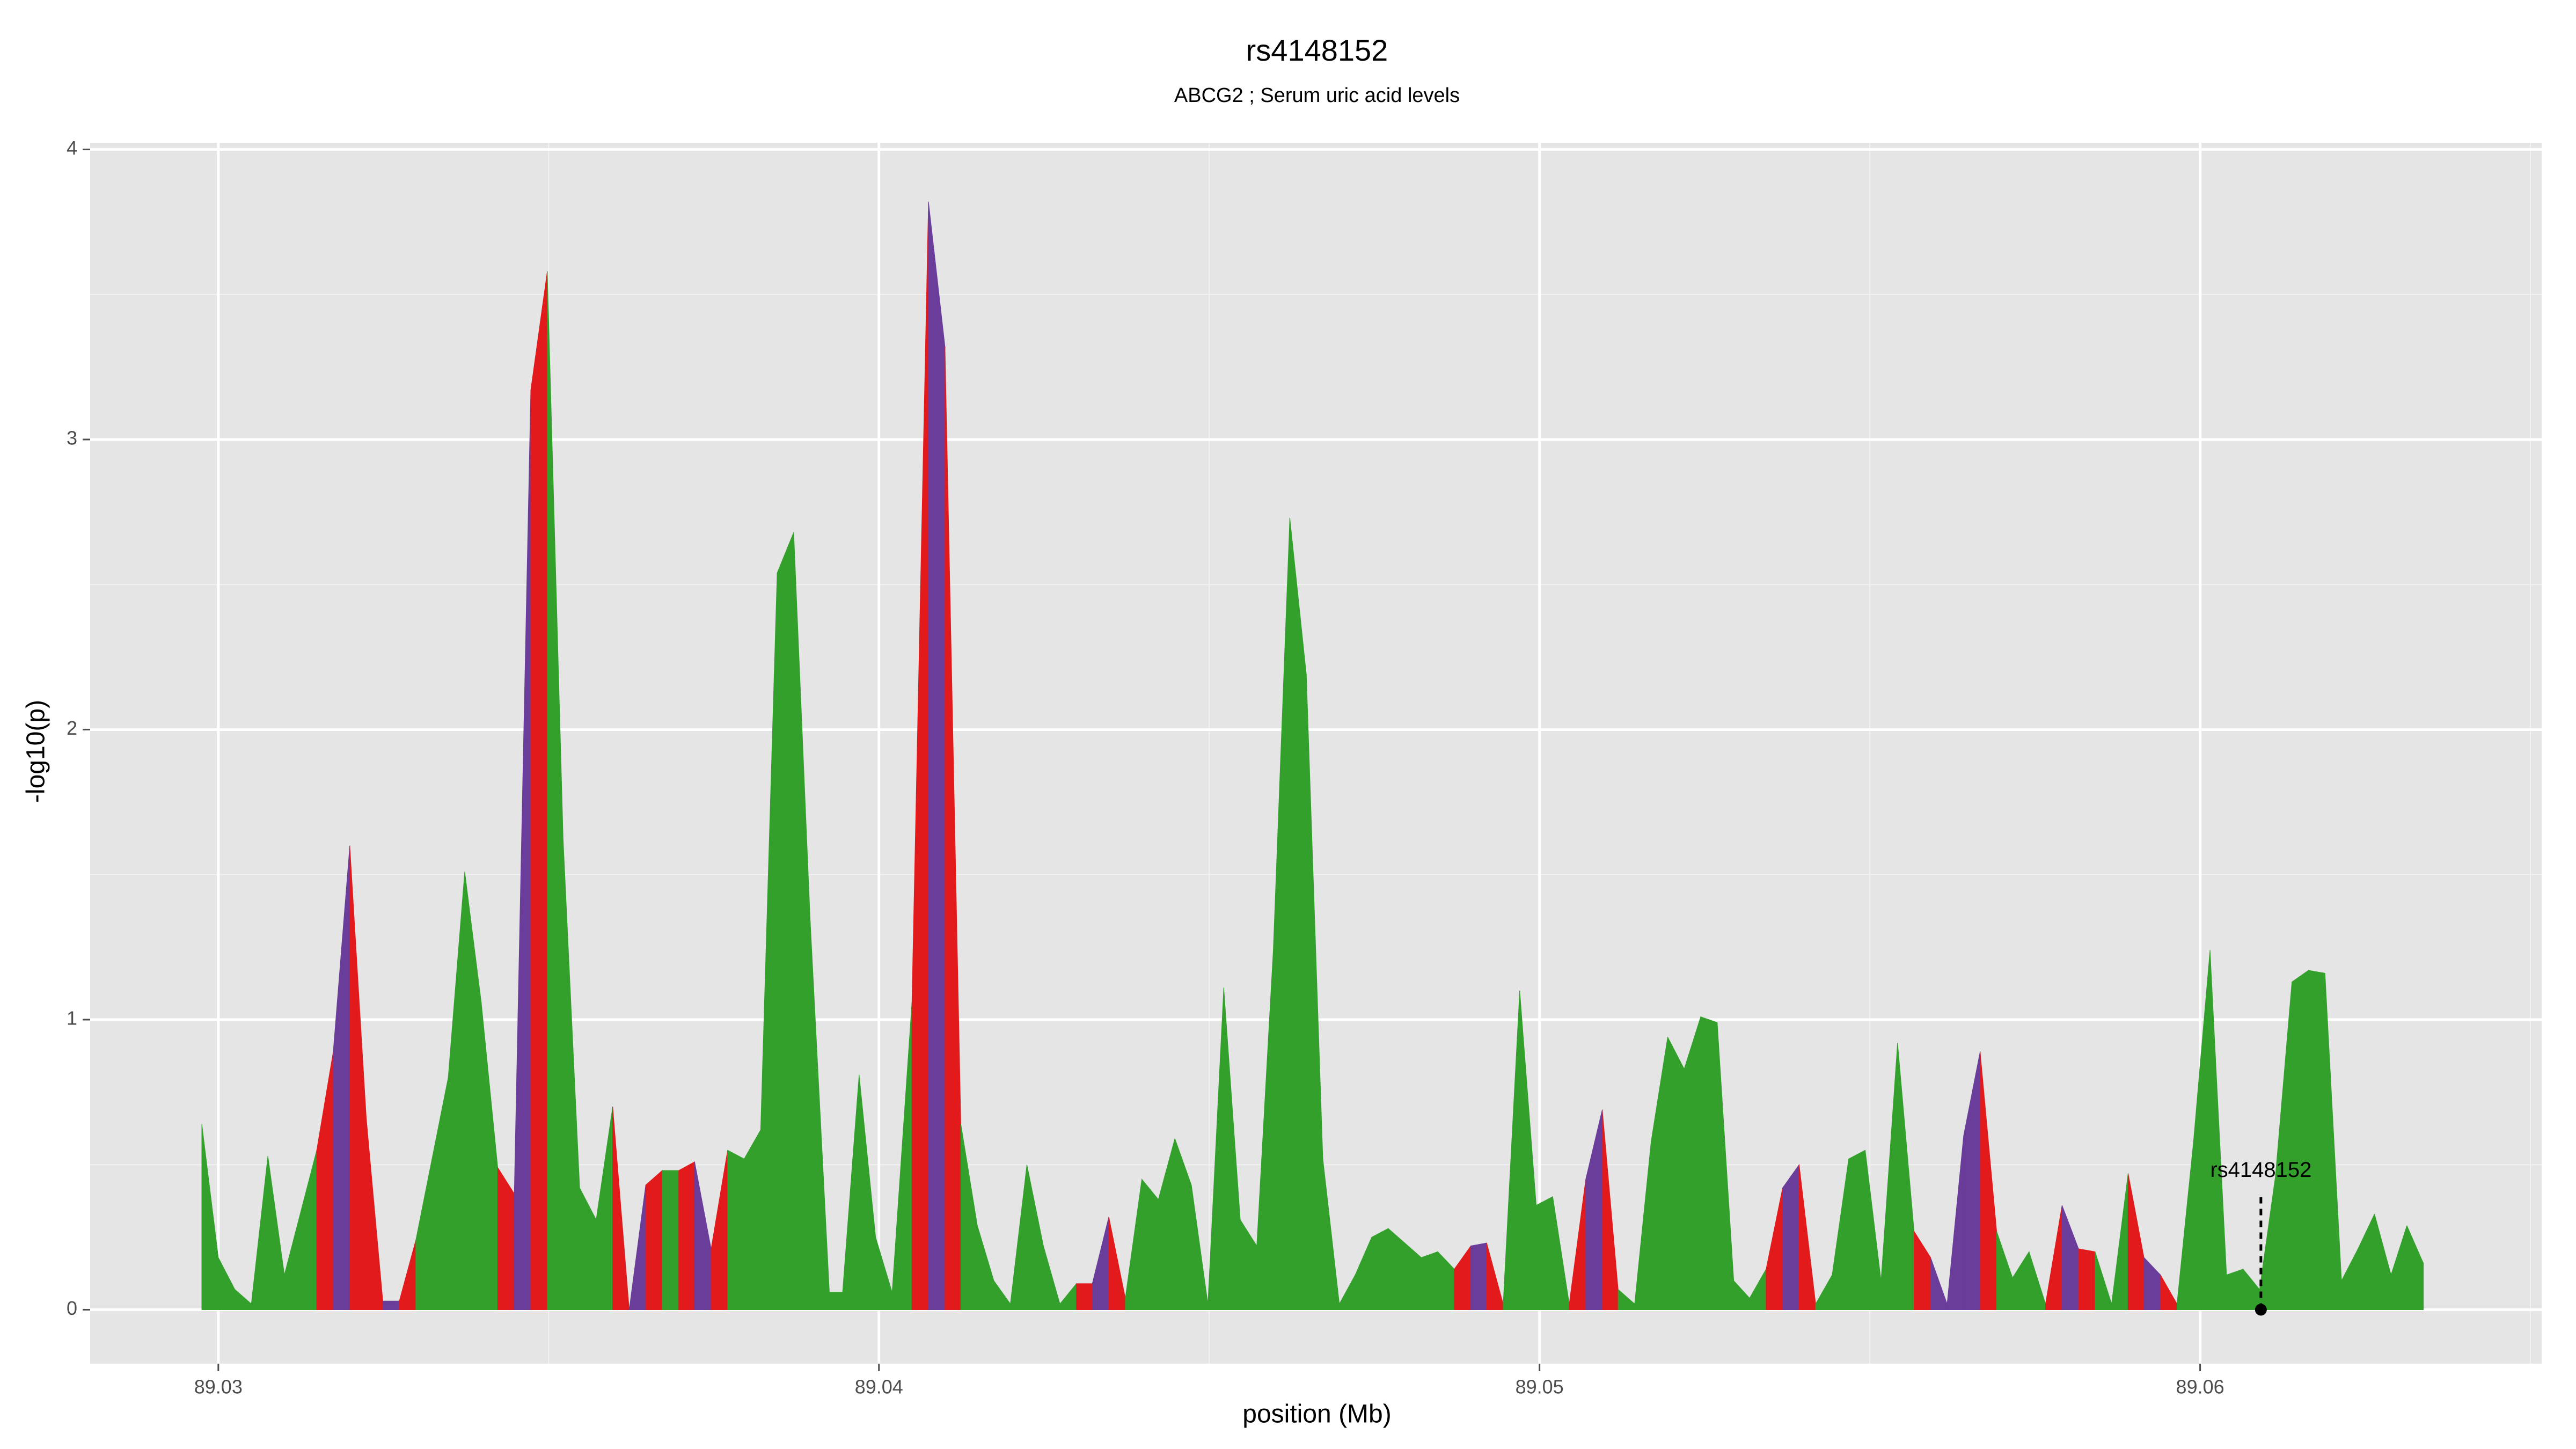  I want to click on y-tick-label: 4, so click(72, 148).